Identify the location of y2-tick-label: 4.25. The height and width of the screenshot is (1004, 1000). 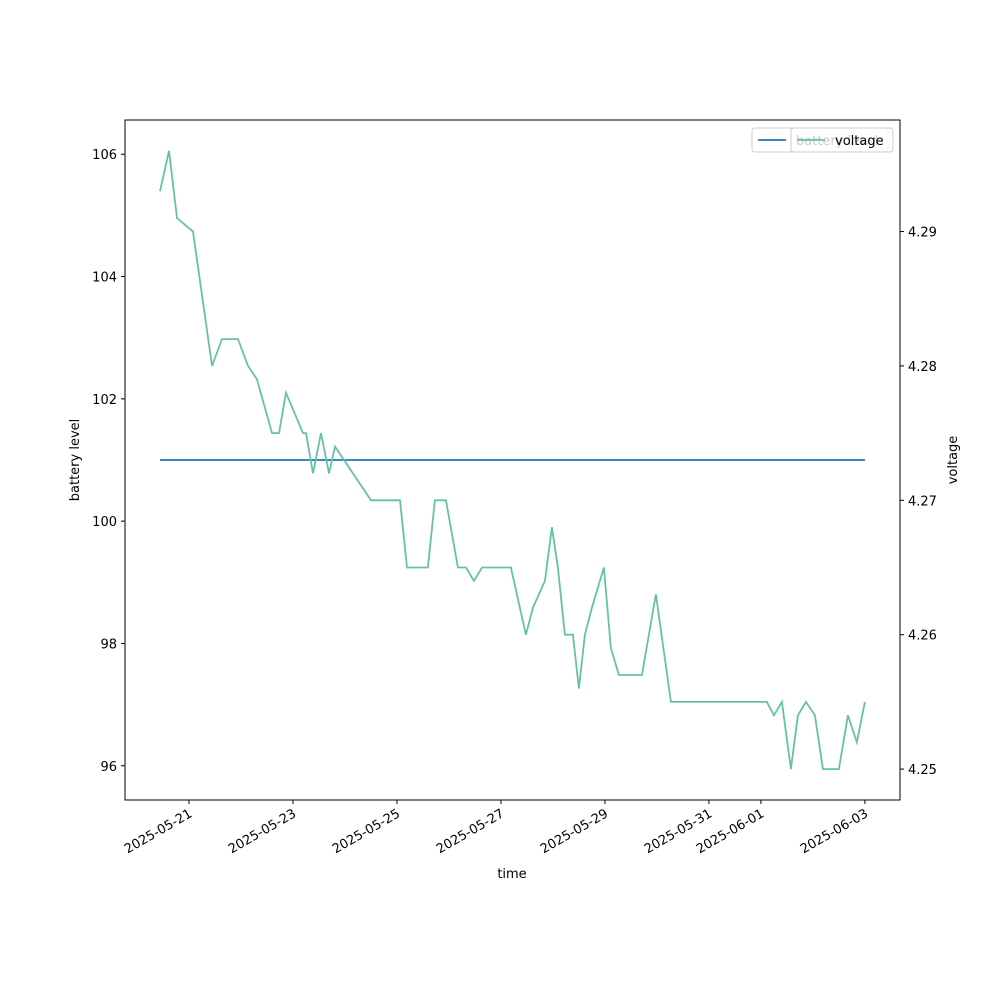
(922, 770).